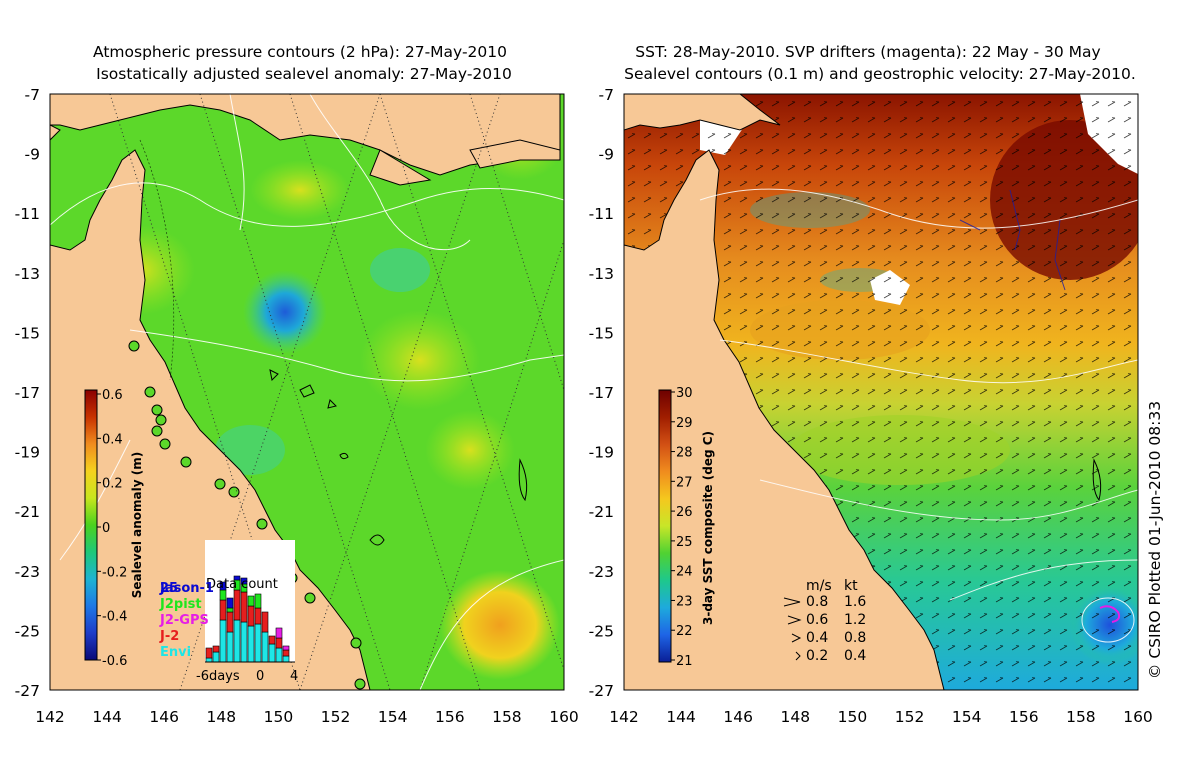 This screenshot has width=1200, height=780. Describe the element at coordinates (169, 588) in the screenshot. I see `histogram-legend-overlap: 25` at that location.